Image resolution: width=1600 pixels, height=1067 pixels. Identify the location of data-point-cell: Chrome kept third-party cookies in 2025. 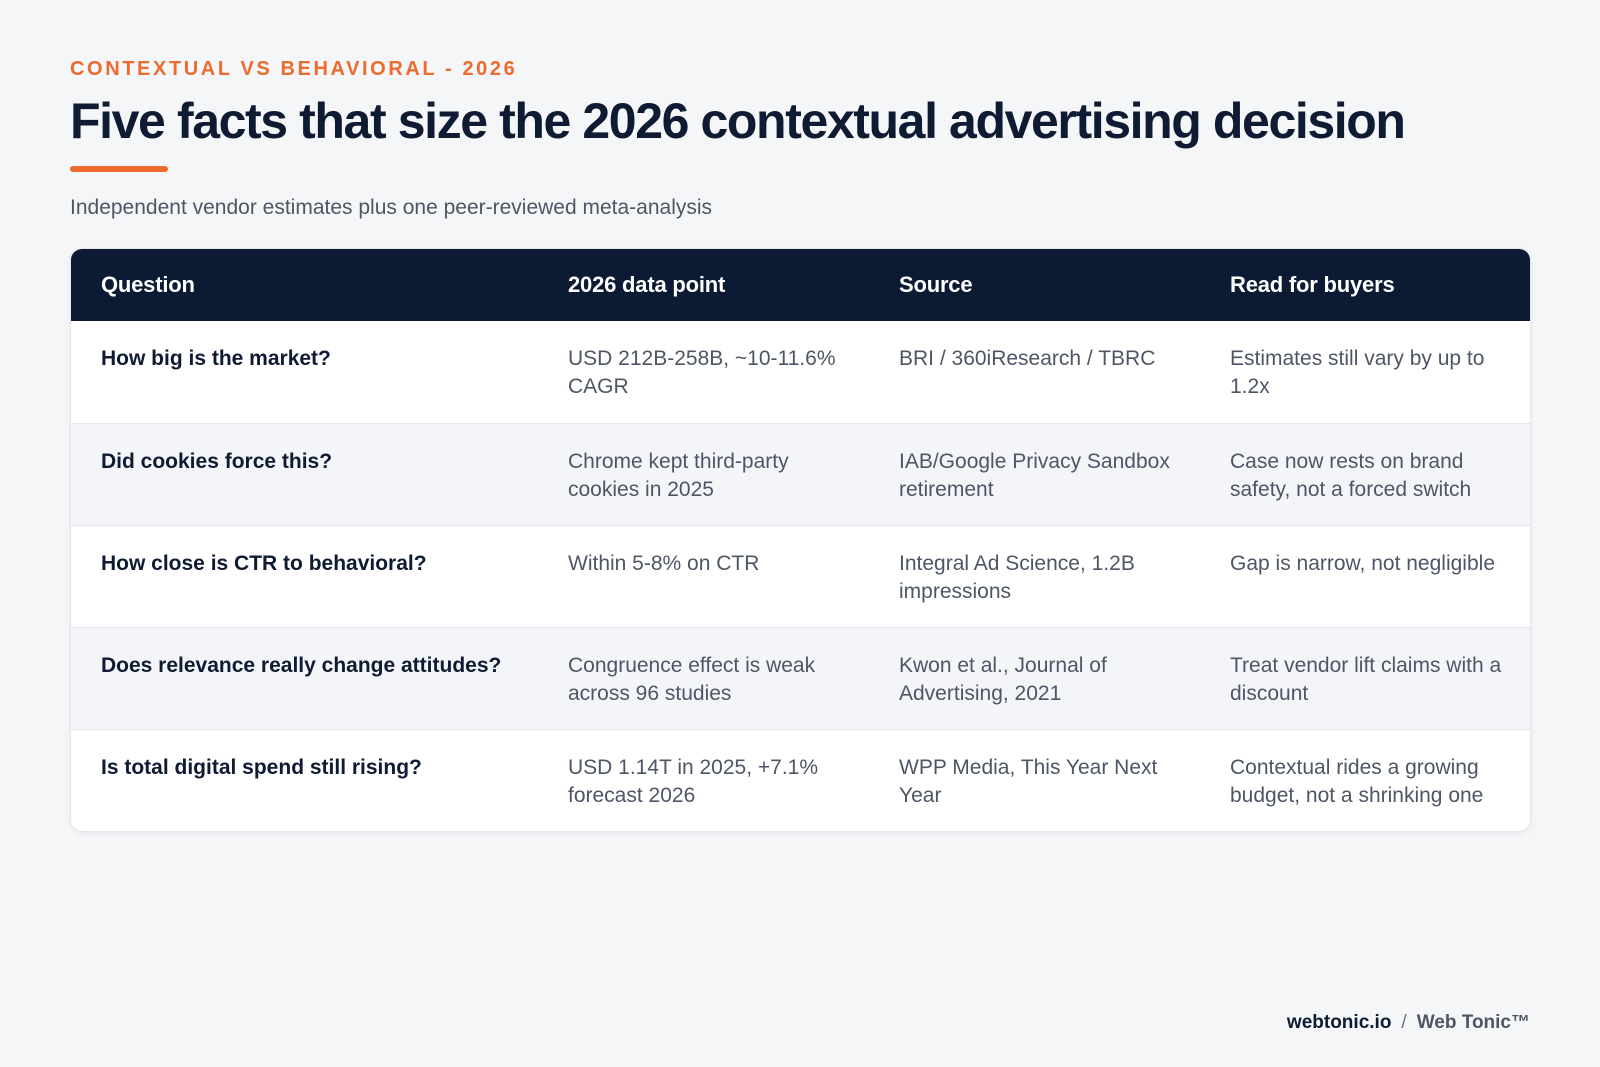
(703, 473).